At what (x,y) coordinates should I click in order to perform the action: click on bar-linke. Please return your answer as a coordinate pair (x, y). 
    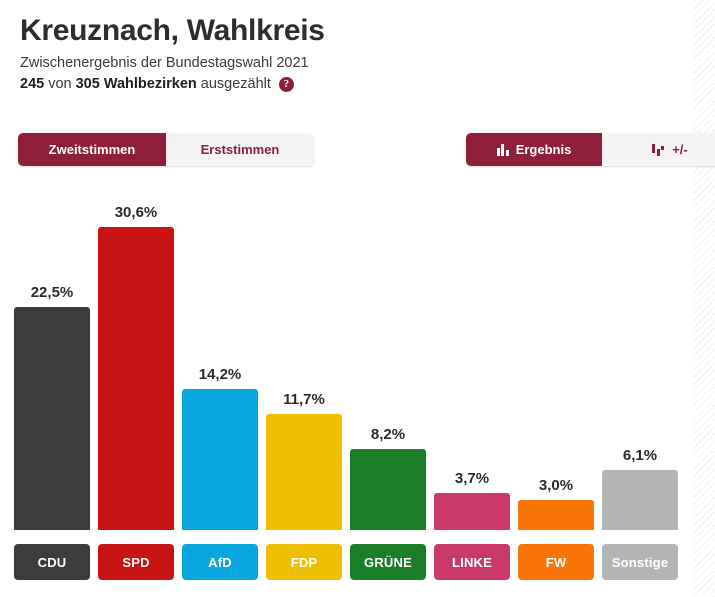
    Looking at the image, I should click on (472, 511).